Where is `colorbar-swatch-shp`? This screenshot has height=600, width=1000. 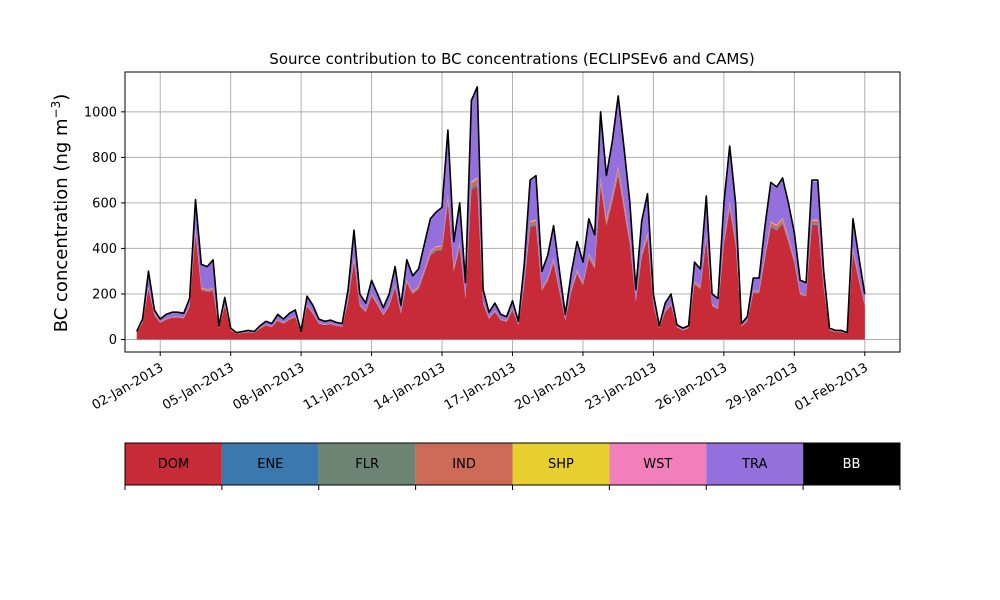
colorbar-swatch-shp is located at coordinates (561, 464).